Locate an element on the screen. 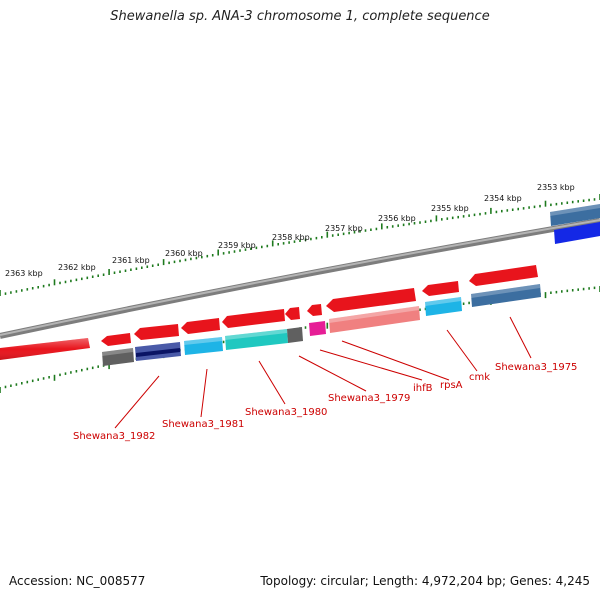  tick-label: 2358 kbp is located at coordinates (291, 237).